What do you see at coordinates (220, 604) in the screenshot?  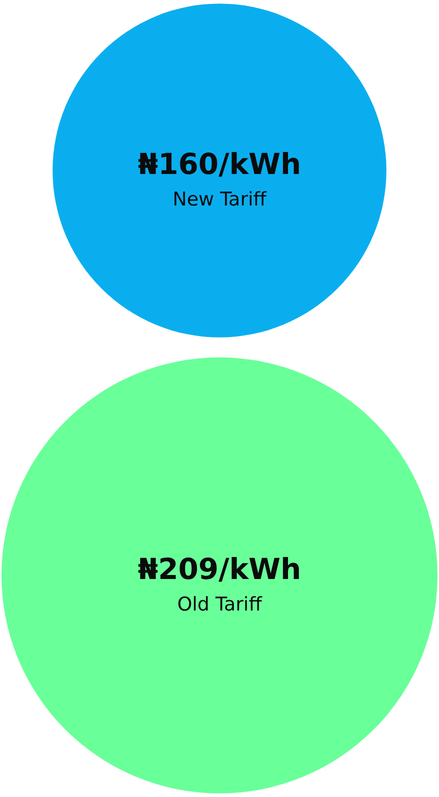 I see `category-label: Old Tariff` at bounding box center [220, 604].